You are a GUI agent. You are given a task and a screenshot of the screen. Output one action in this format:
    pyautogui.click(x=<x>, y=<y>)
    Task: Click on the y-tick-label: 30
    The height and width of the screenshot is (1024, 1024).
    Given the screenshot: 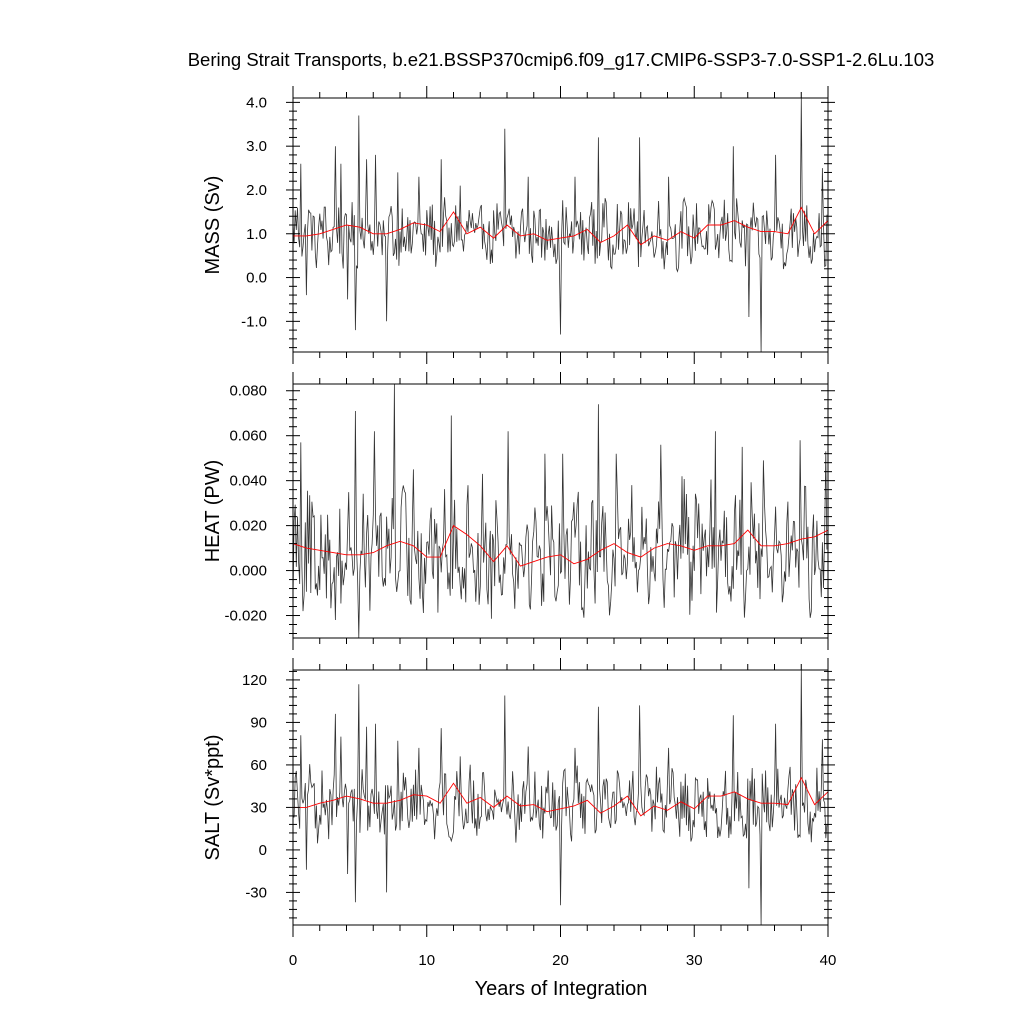 What is the action you would take?
    pyautogui.click(x=258, y=807)
    